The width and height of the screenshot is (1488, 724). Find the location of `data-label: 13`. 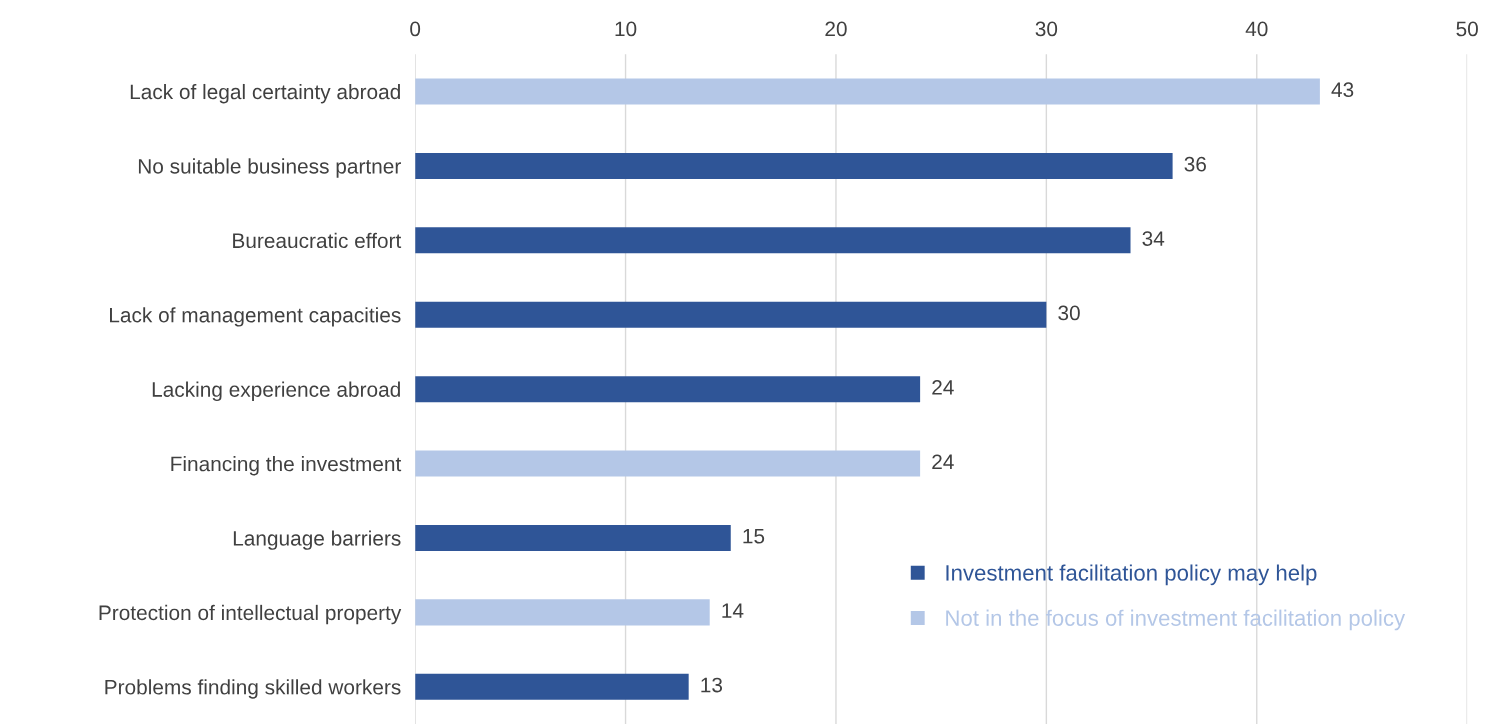

data-label: 13 is located at coordinates (712, 685).